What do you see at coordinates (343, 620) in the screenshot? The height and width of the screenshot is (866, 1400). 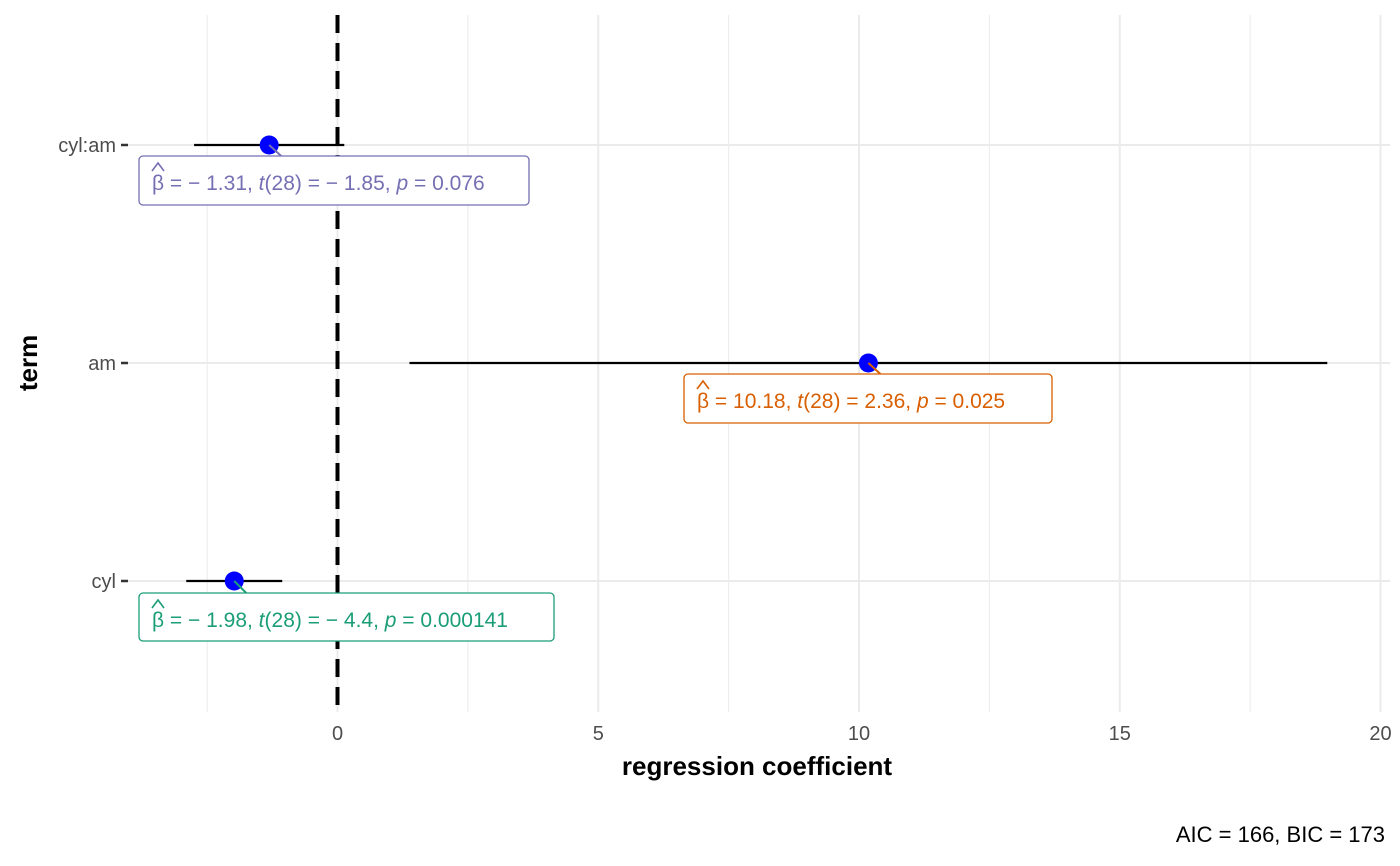 I see `t-value: = − 4.4,` at bounding box center [343, 620].